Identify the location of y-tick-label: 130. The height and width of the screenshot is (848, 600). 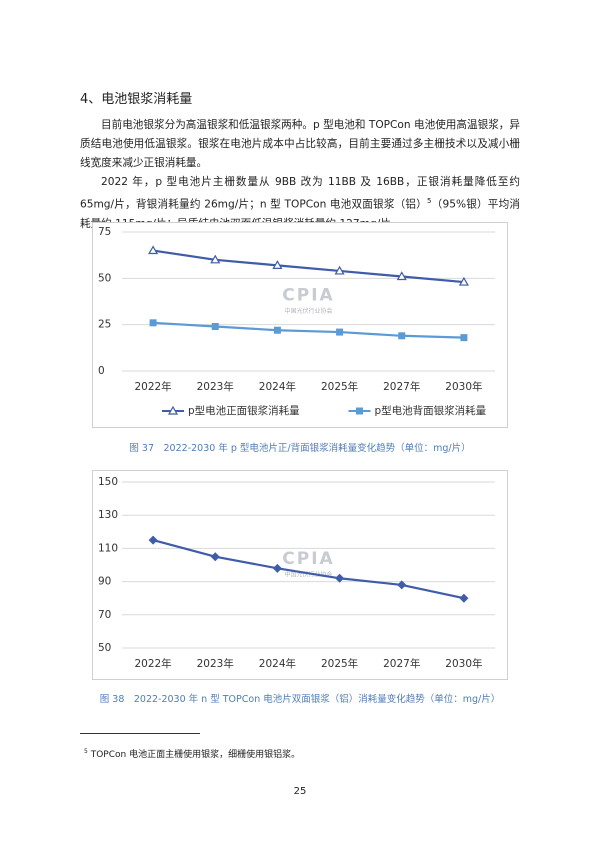
(108, 515).